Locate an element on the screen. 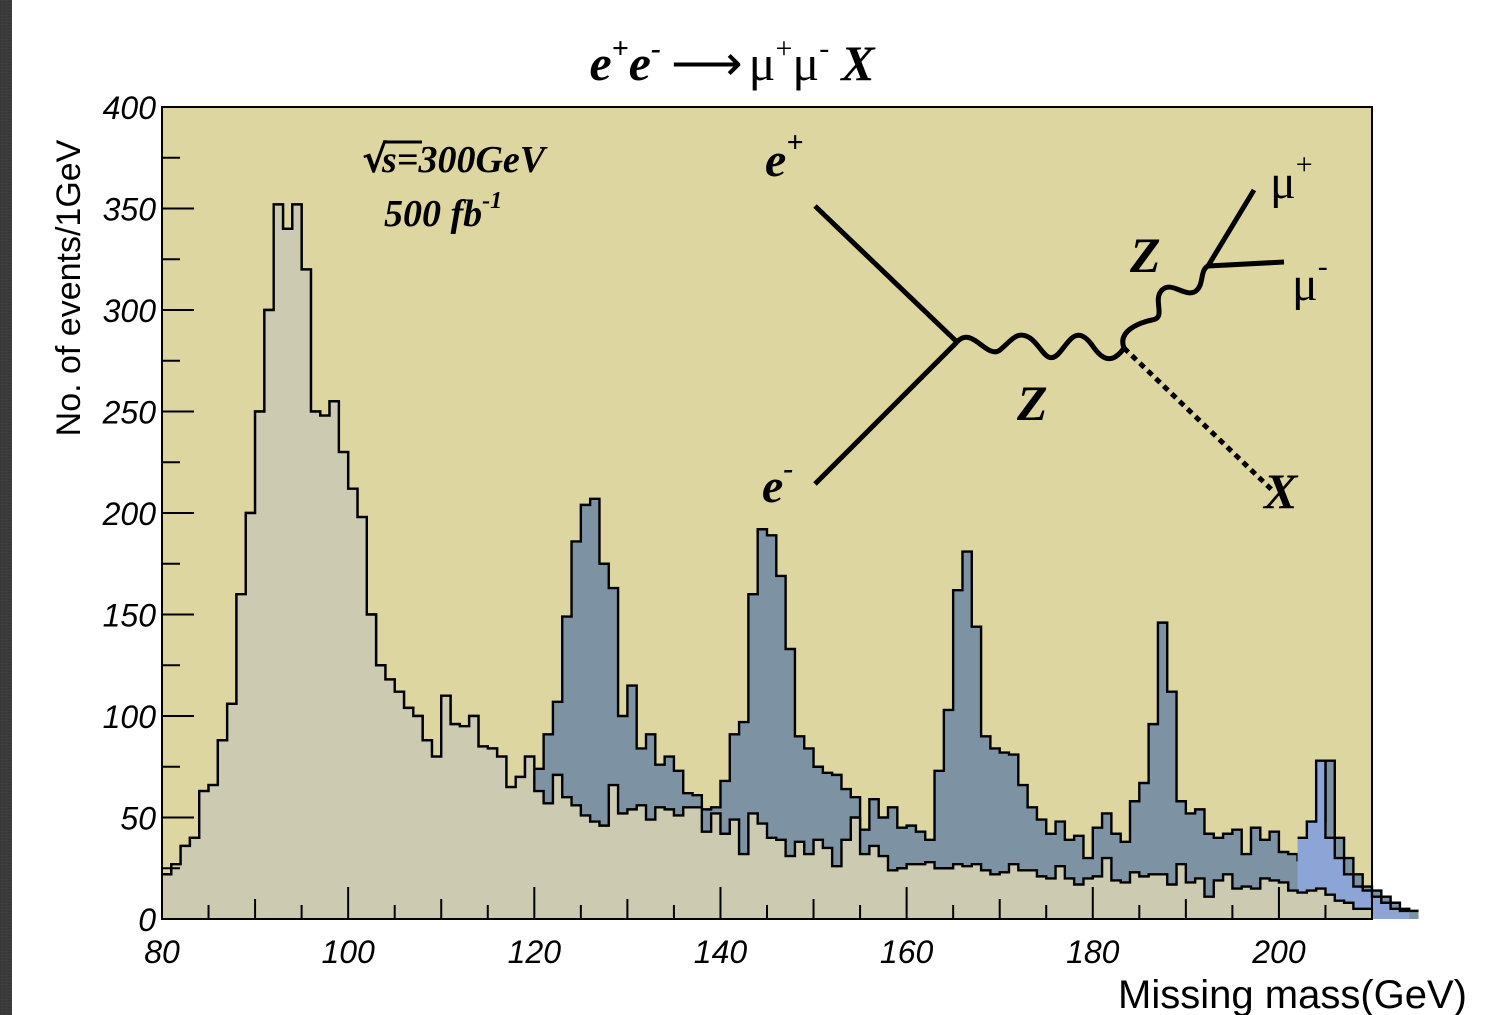 This screenshot has width=1512, height=1015. mu-plus-line is located at coordinates (1231, 228).